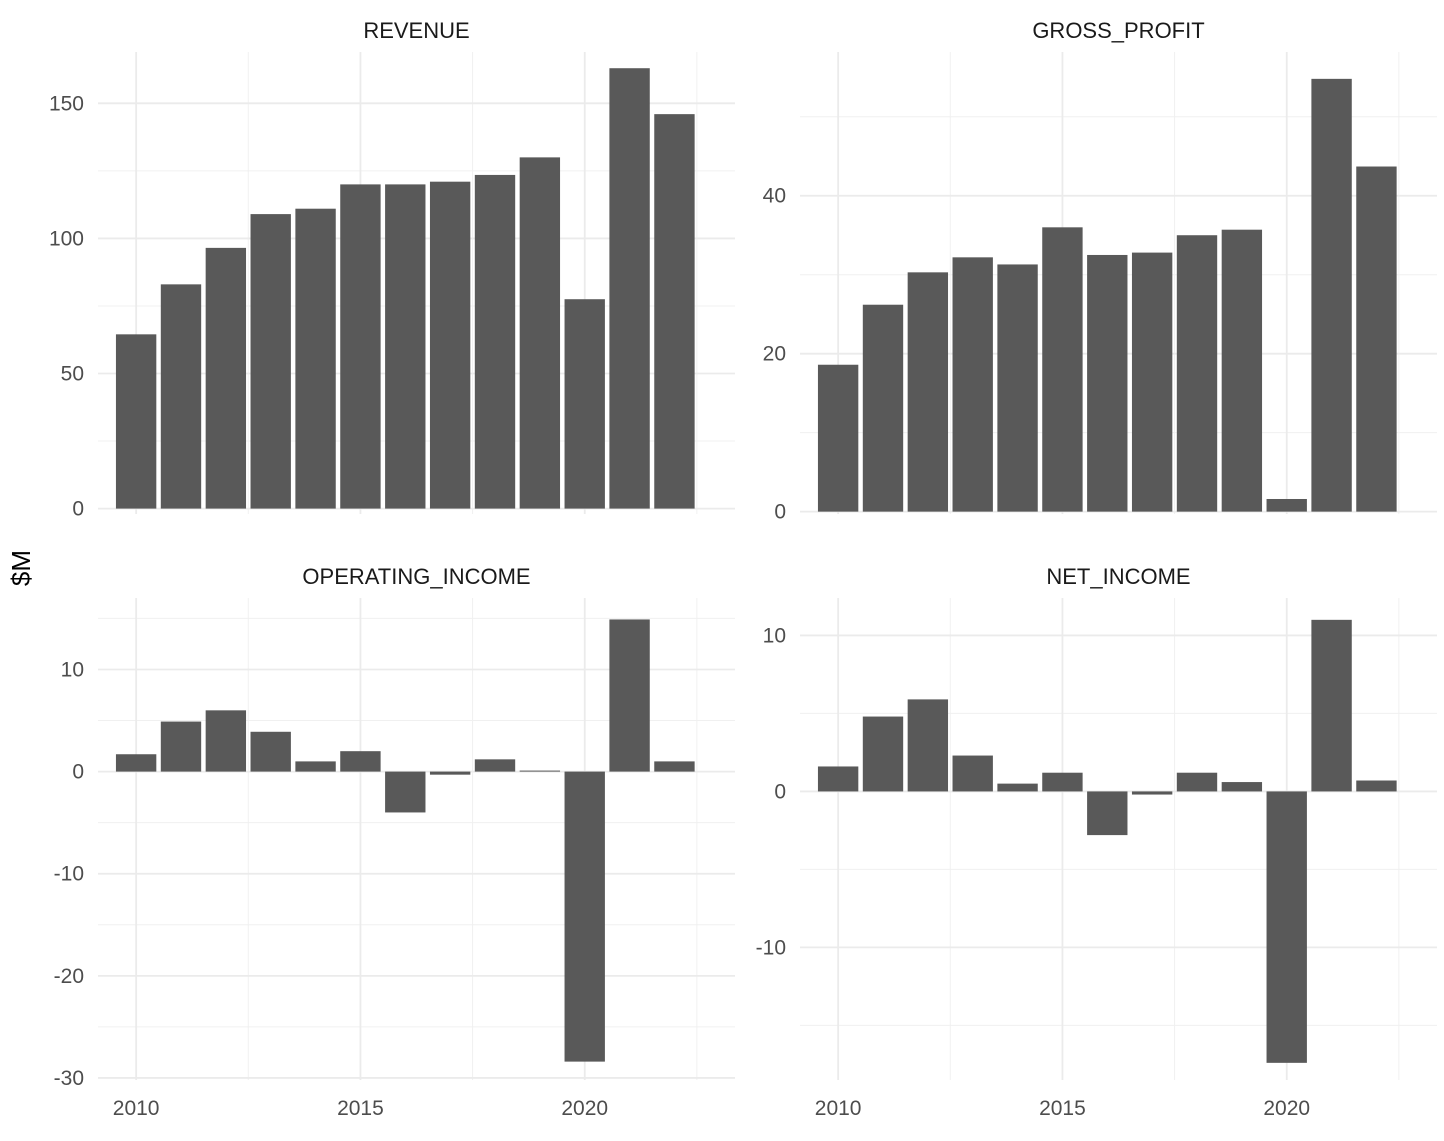 Image resolution: width=1444 pixels, height=1141 pixels. I want to click on panel-title: GROSS_PROFIT, so click(1118, 30).